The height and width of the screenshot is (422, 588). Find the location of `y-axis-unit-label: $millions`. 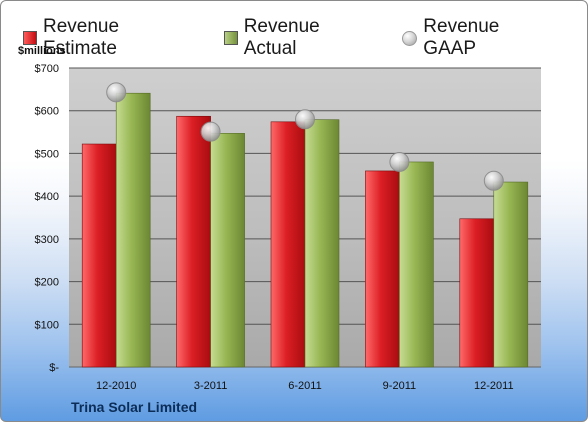

y-axis-unit-label: $millions is located at coordinates (42, 51).